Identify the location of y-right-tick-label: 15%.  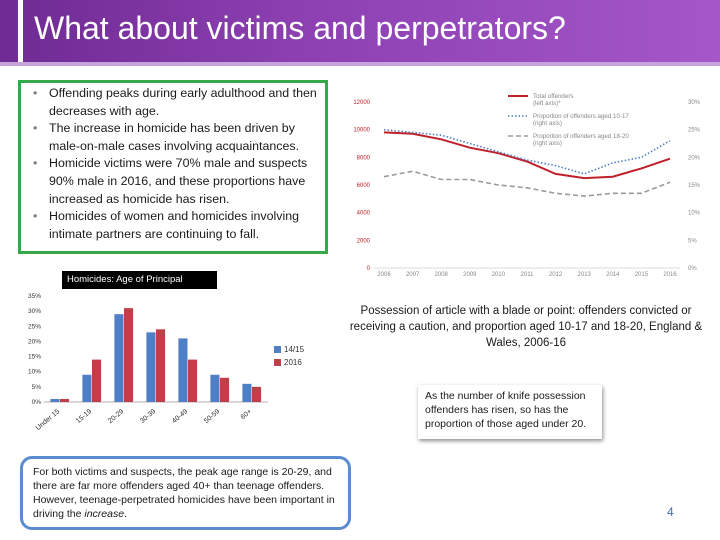
(694, 186).